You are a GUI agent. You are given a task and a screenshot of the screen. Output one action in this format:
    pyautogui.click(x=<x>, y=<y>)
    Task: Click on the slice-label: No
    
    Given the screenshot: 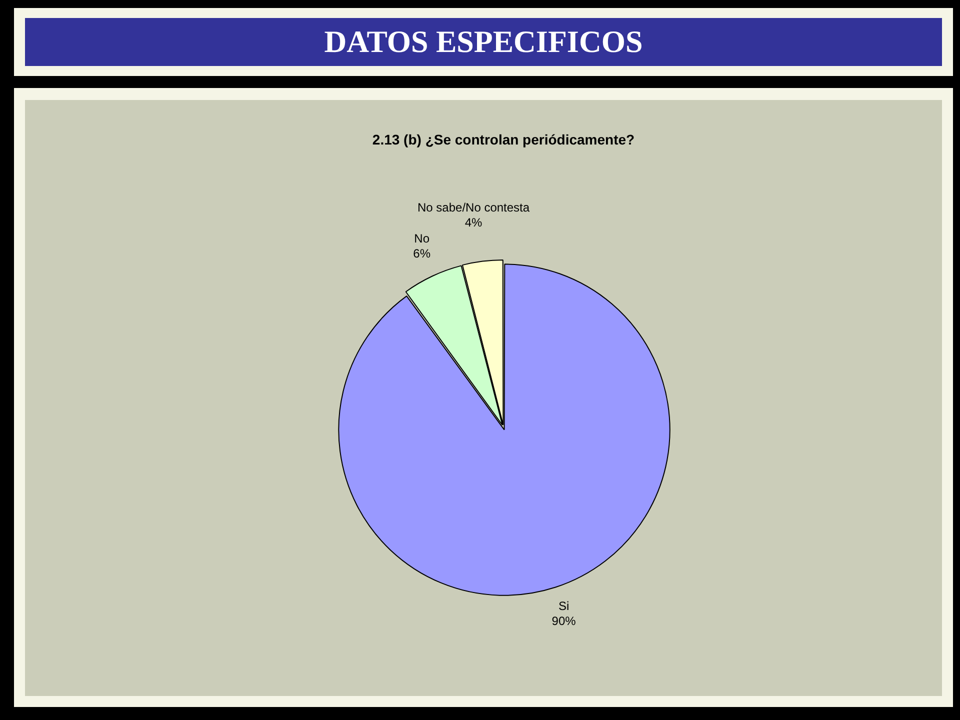 What is the action you would take?
    pyautogui.click(x=422, y=238)
    